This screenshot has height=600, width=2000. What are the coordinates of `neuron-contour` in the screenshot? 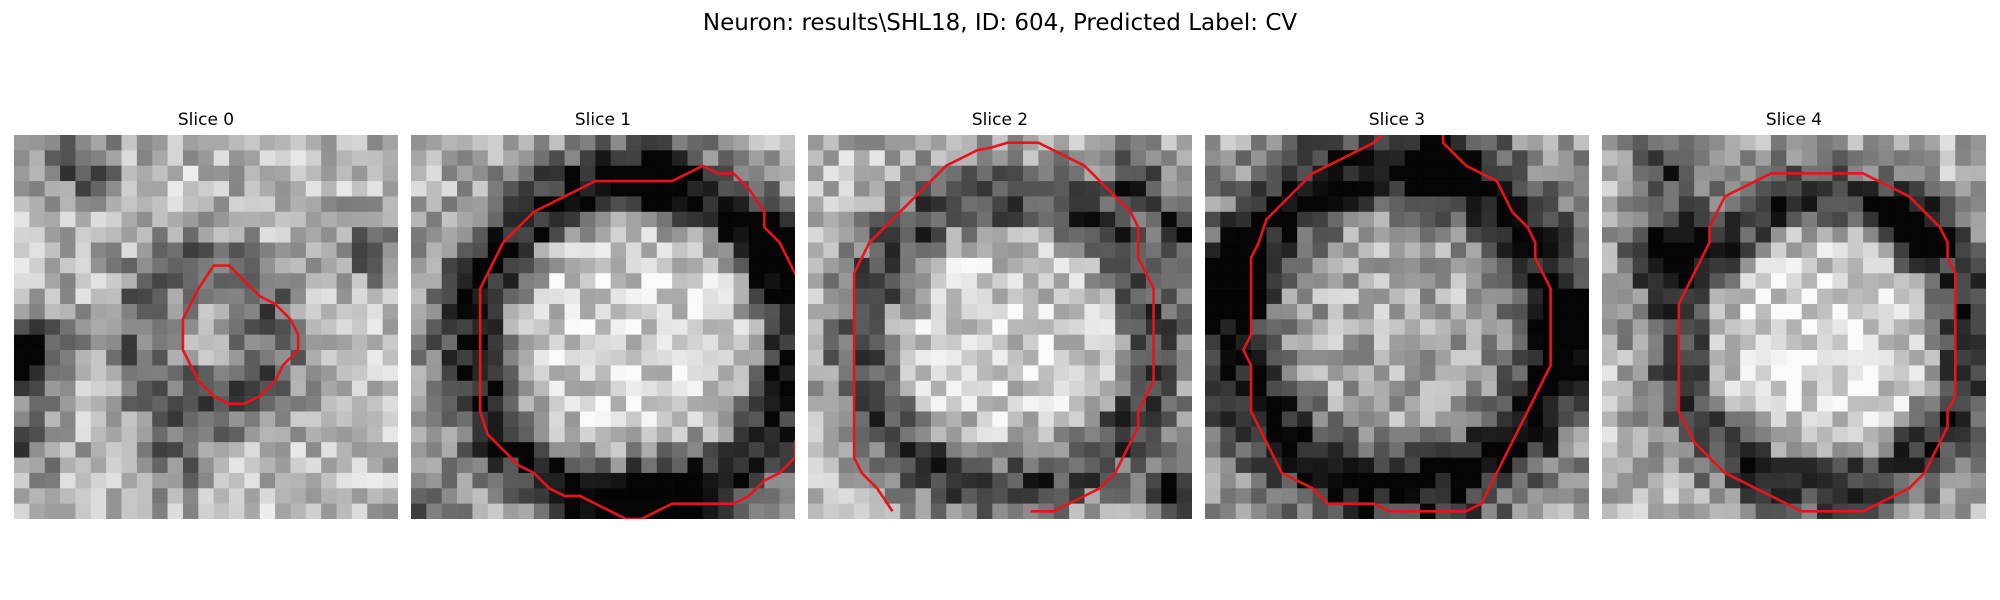 It's located at (1003, 327).